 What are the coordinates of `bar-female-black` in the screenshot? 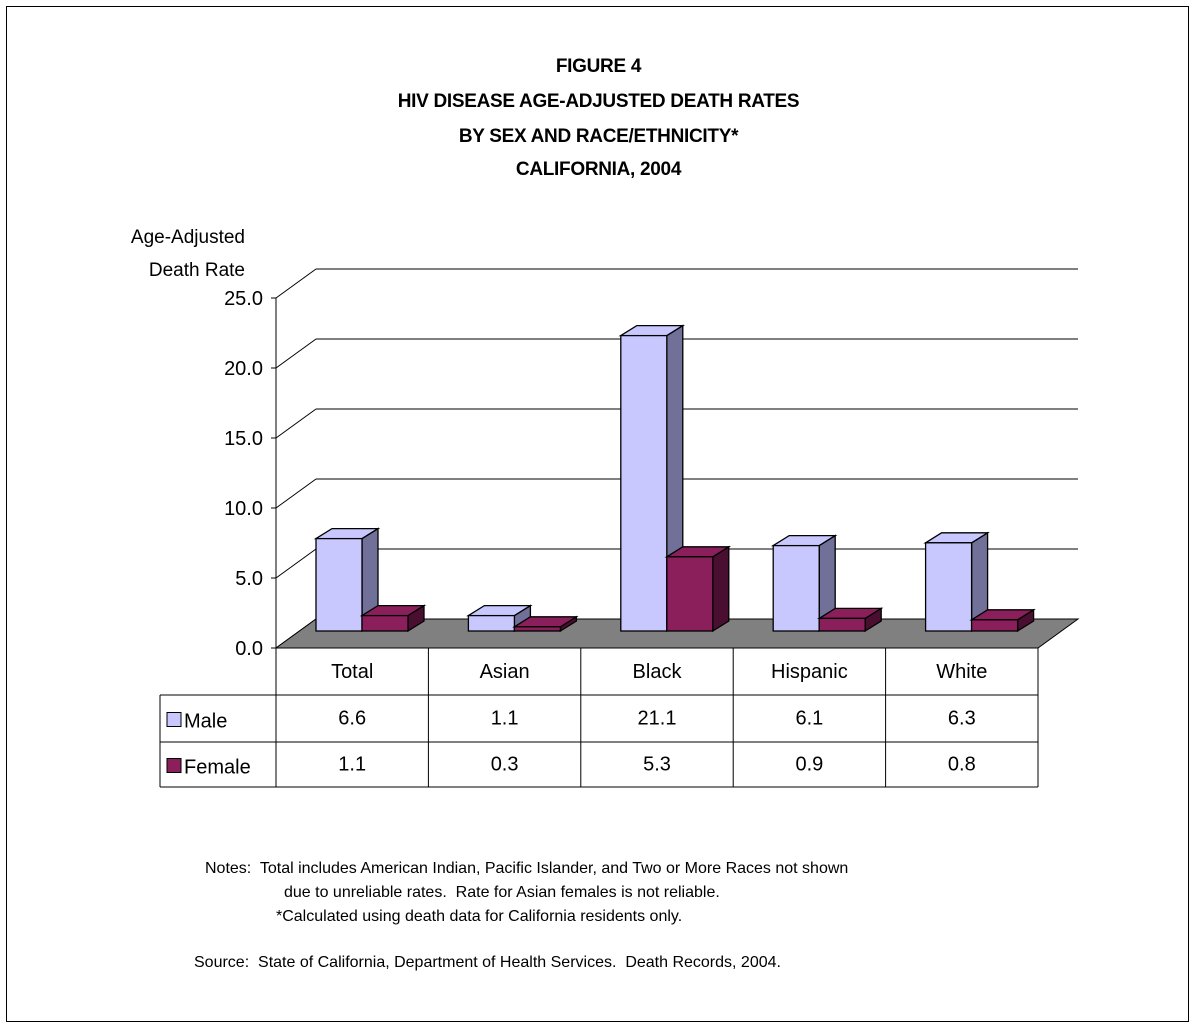 It's located at (698, 589).